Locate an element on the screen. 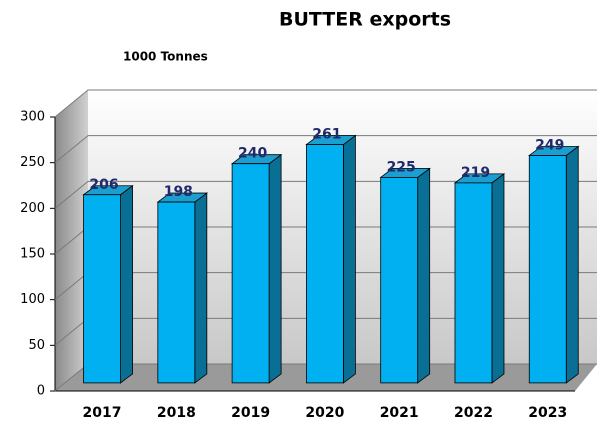 The image size is (597, 428). y-tick-label: 50 is located at coordinates (36, 345).